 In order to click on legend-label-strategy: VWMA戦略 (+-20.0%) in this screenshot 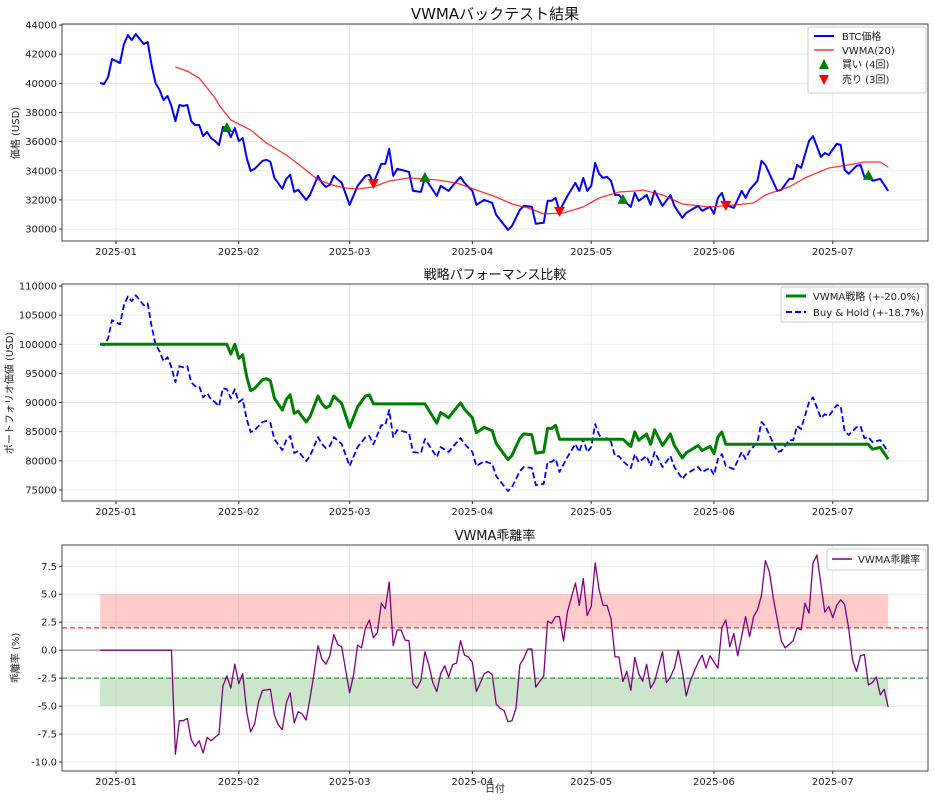, I will do `click(866, 296)`.